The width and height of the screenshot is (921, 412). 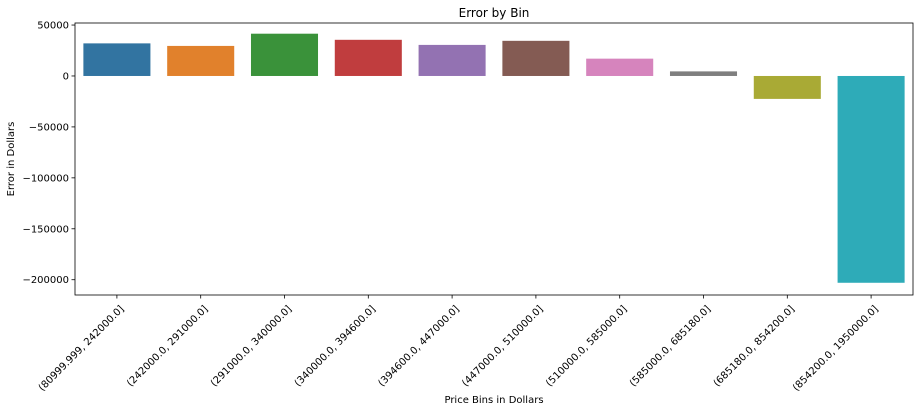 What do you see at coordinates (836, 349) in the screenshot?
I see `x-tick-label-10: (854200.0, 1950000.0]` at bounding box center [836, 349].